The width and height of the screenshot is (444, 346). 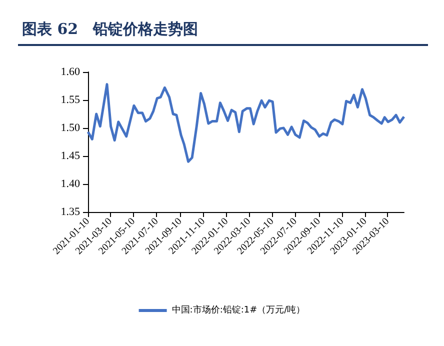 What do you see at coordinates (239, 310) in the screenshot?
I see `legend-label: 中国:市场价:铅锭:1#（万元/吨）` at bounding box center [239, 310].